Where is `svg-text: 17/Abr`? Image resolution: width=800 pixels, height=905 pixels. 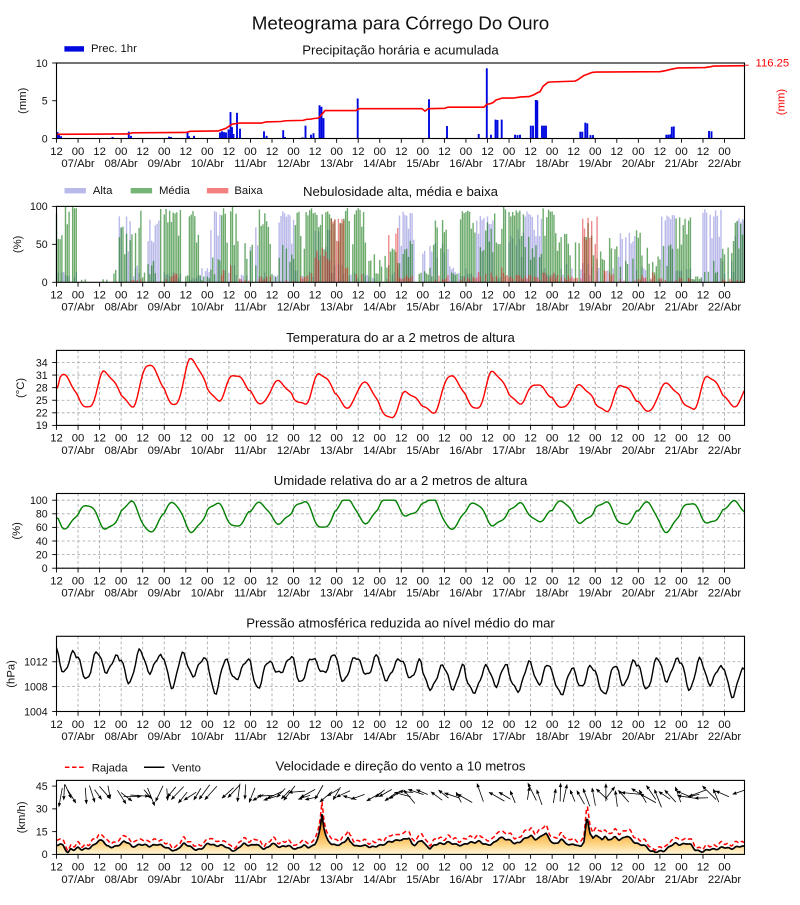
svg-text: 17/Abr is located at coordinates (509, 594).